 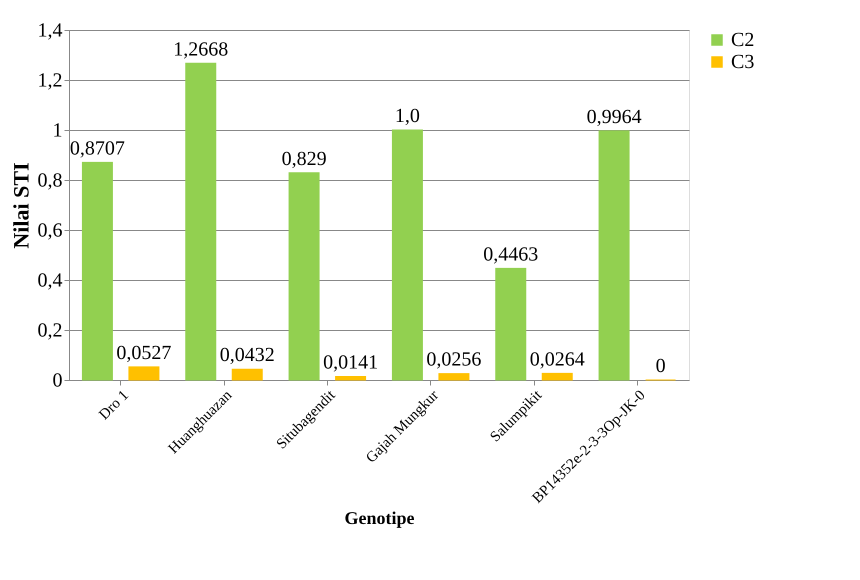 I want to click on data-label: 0,0256, so click(x=454, y=359).